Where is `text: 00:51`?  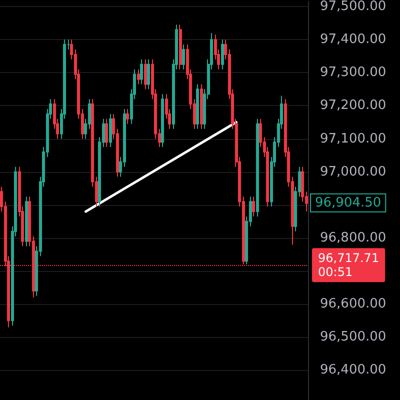
text: 00:51 is located at coordinates (335, 272).